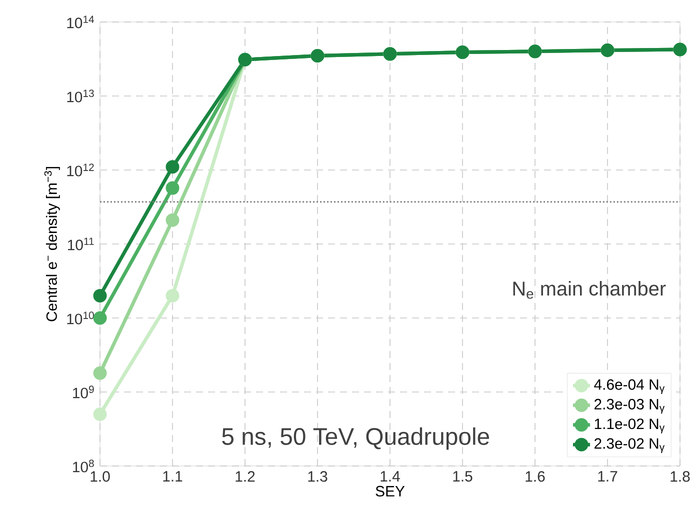  I want to click on y-tick-label: 10$^{13}$, so click(80, 96).